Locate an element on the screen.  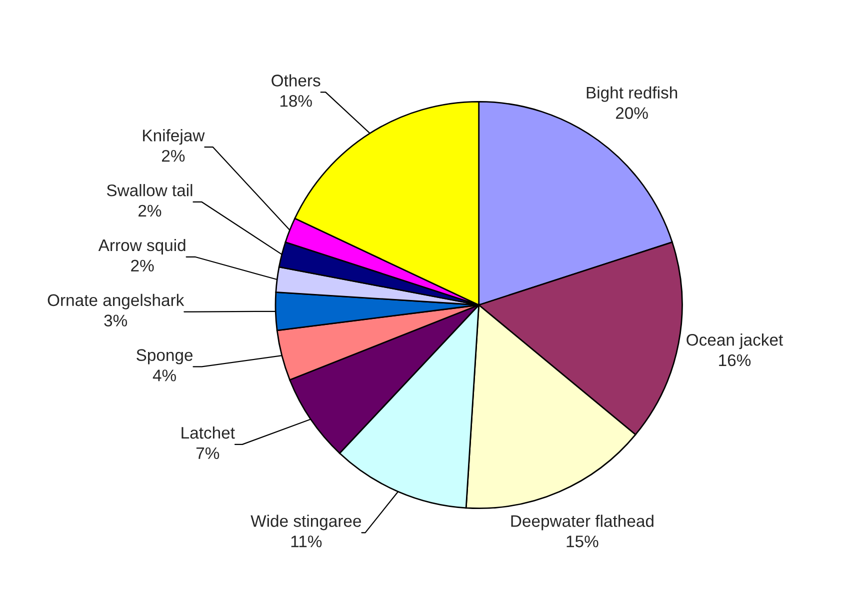
data-label: 7% is located at coordinates (208, 453).